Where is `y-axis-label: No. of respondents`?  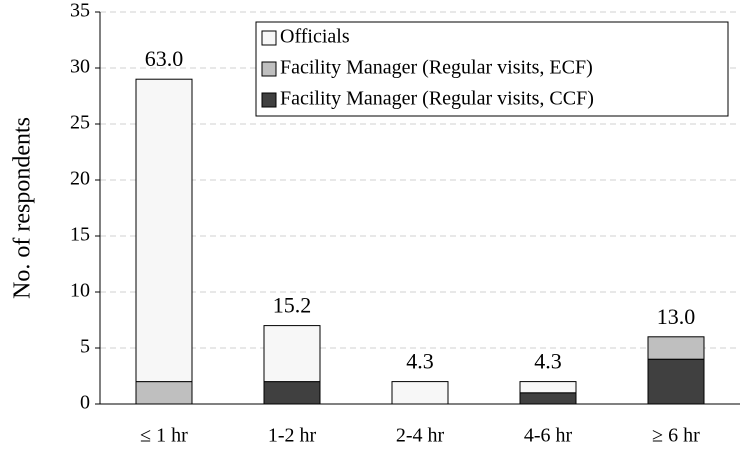 y-axis-label: No. of respondents is located at coordinates (23, 208).